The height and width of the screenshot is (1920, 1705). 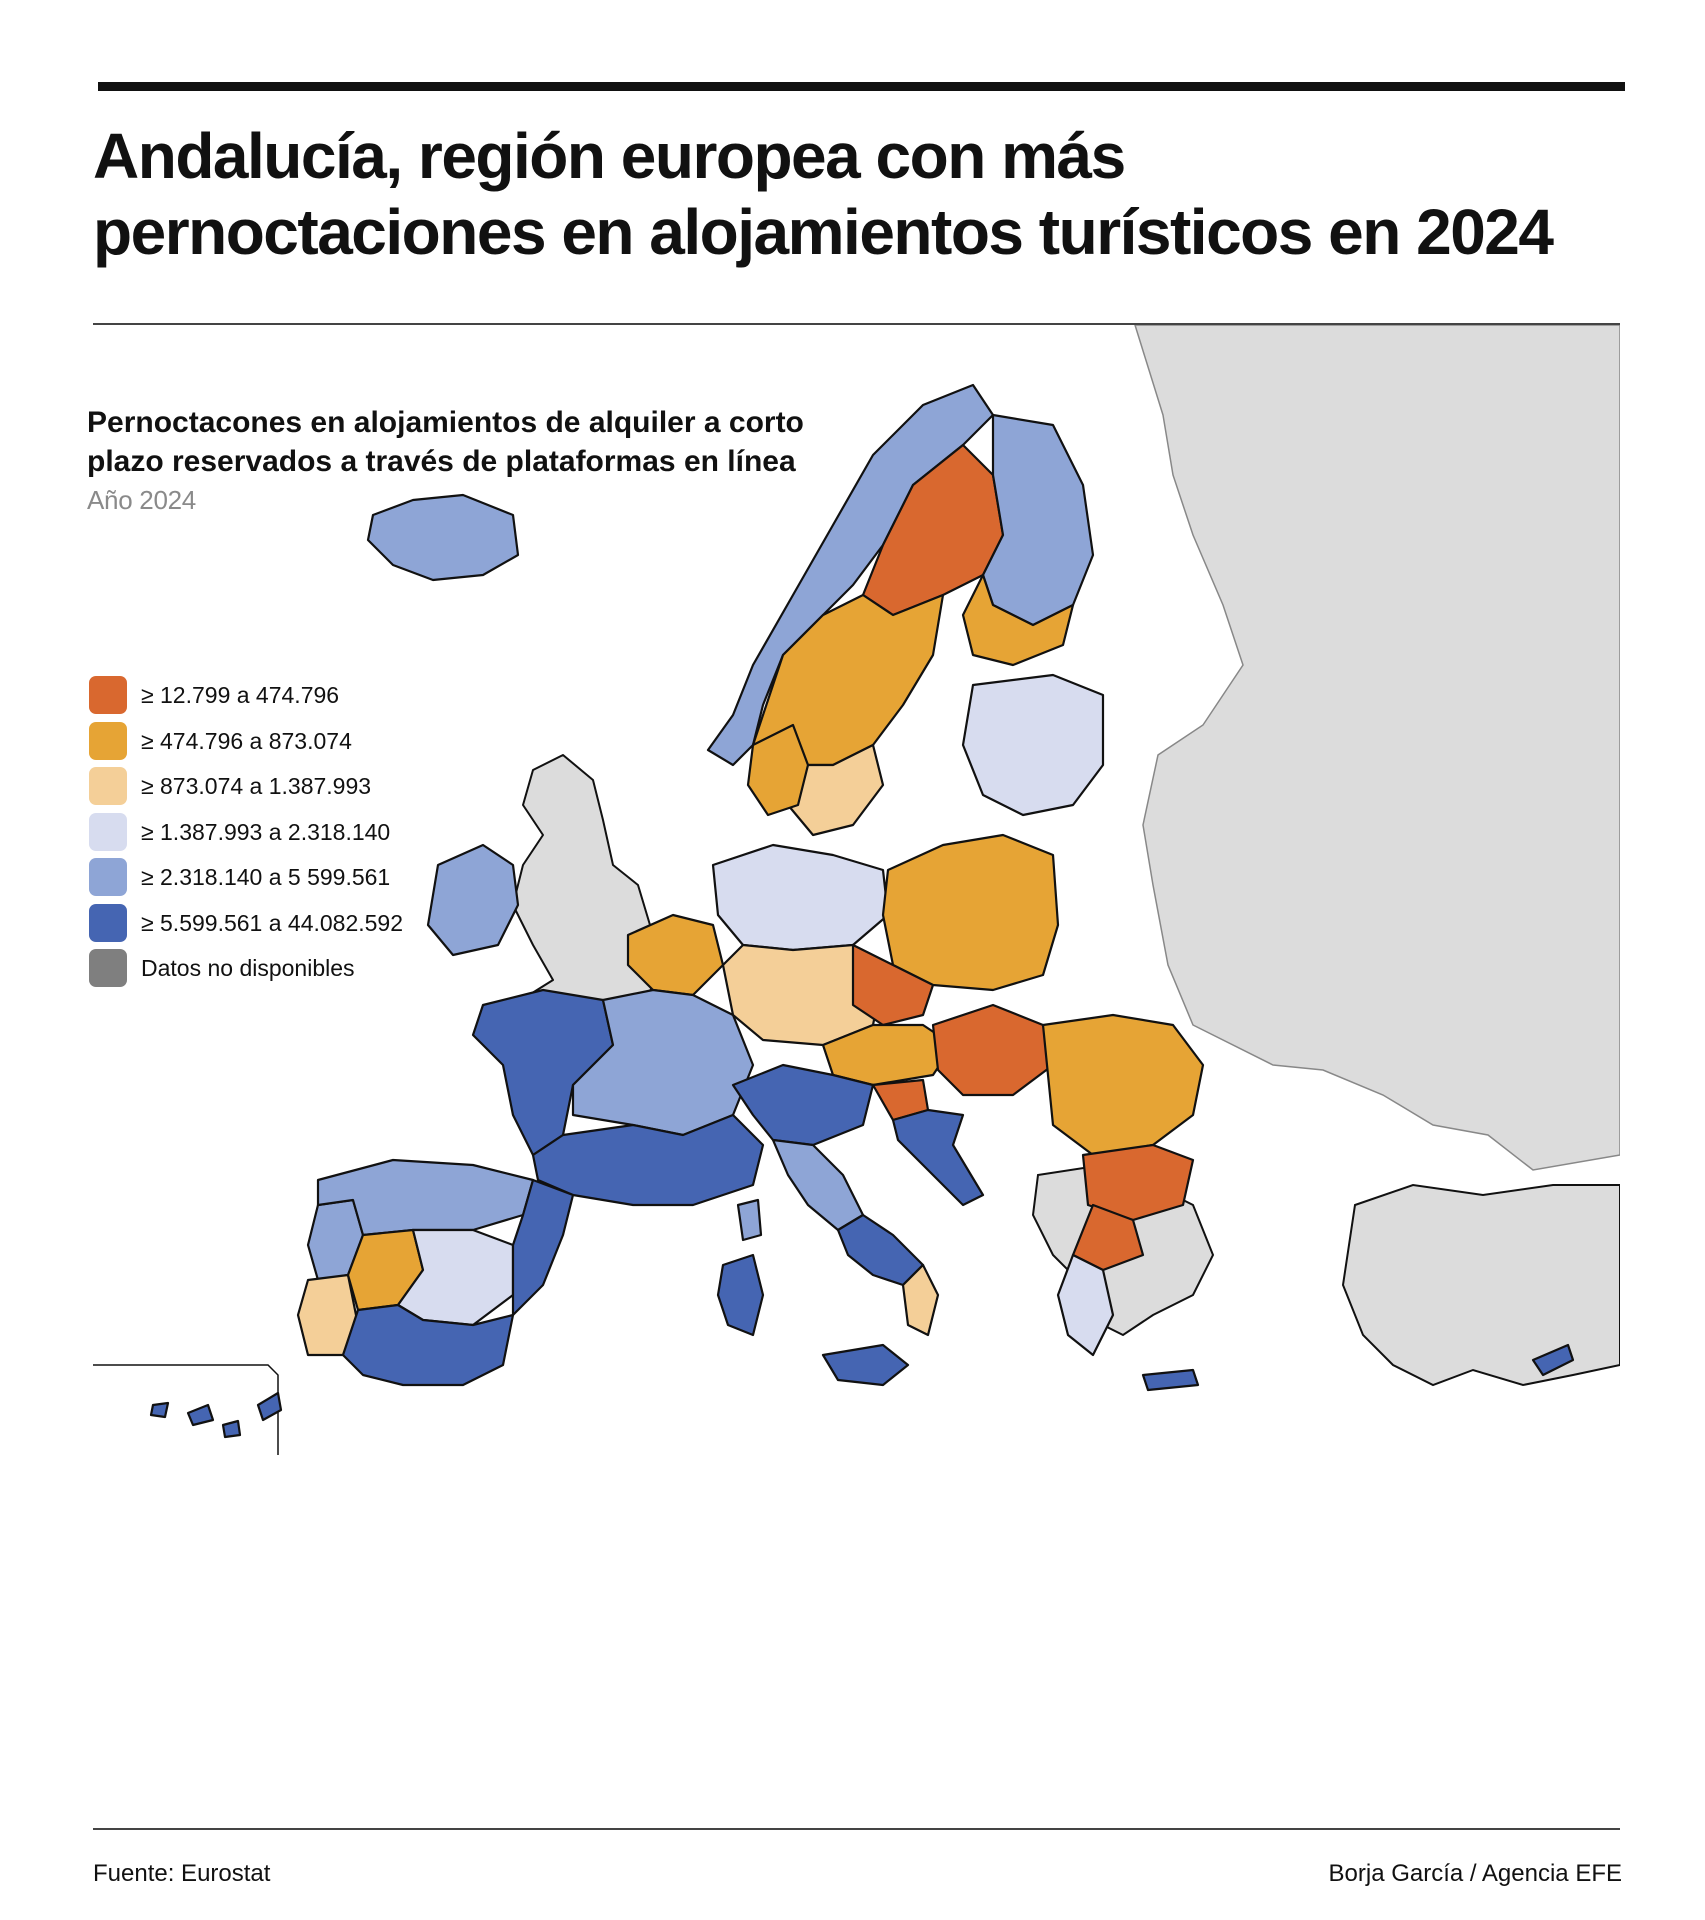 What do you see at coordinates (803, 1105) in the screenshot?
I see `region-italia-norte` at bounding box center [803, 1105].